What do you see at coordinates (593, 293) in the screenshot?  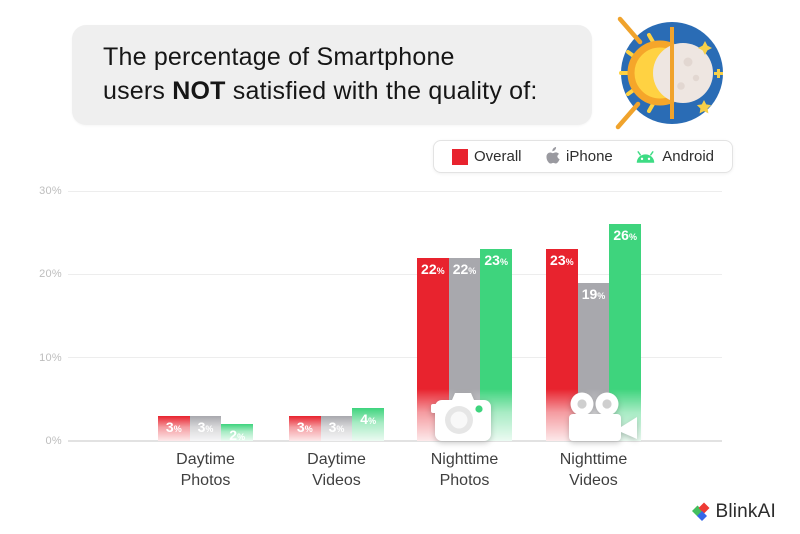 I see `bar-value-label: 19%` at bounding box center [593, 293].